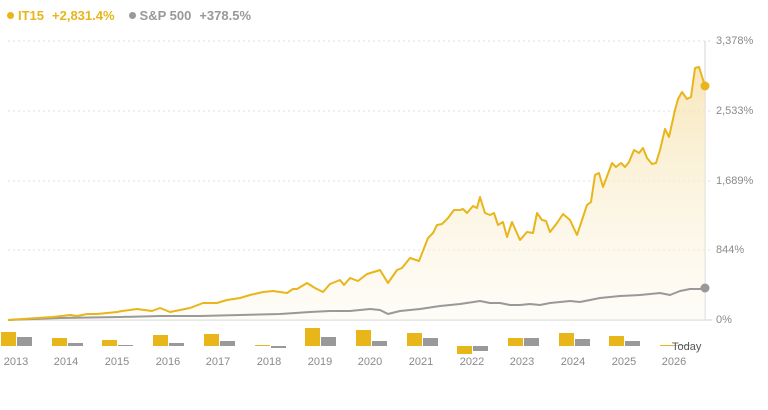 The height and width of the screenshot is (410, 768). What do you see at coordinates (10, 15) in the screenshot?
I see `it15-dot-icon` at bounding box center [10, 15].